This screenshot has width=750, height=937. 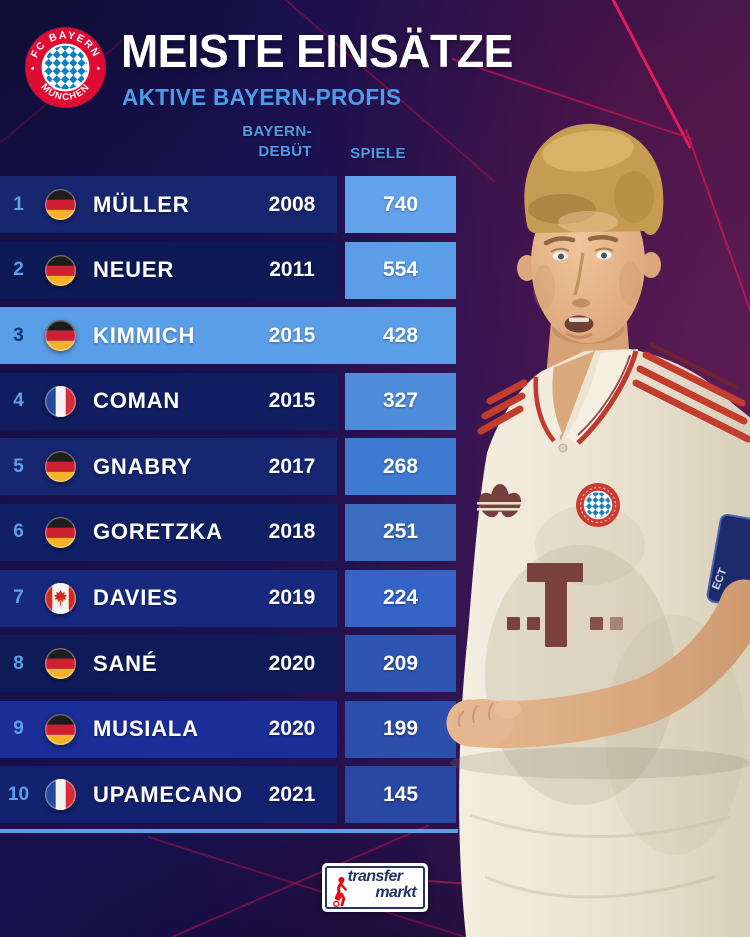 I want to click on spiele-cell: 209, so click(x=400, y=664).